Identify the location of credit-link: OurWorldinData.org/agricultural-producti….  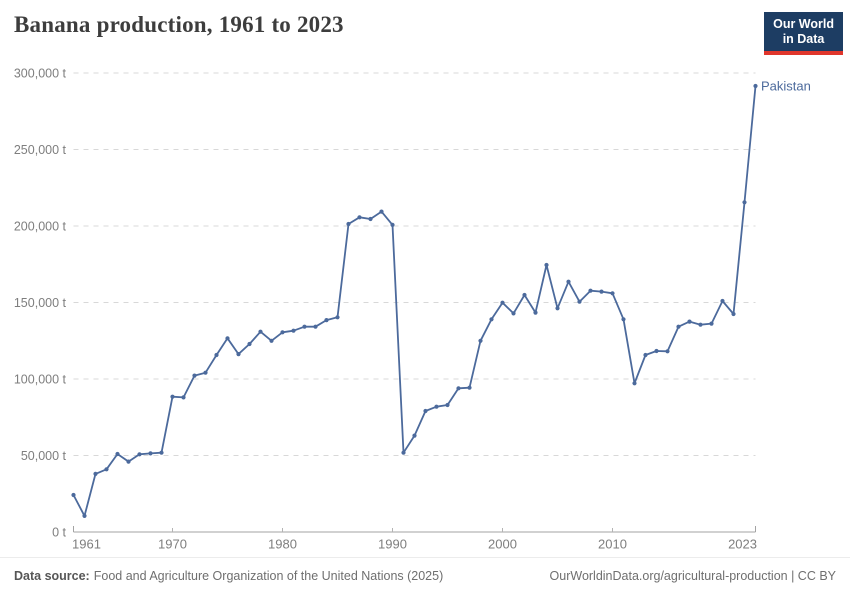
(692, 576).